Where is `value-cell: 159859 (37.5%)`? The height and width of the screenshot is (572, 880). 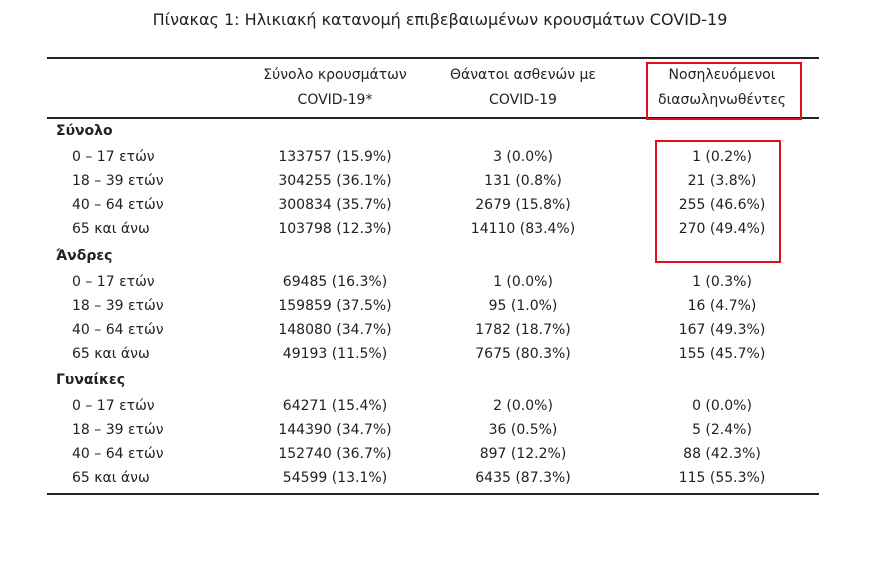 value-cell: 159859 (37.5%) is located at coordinates (335, 305).